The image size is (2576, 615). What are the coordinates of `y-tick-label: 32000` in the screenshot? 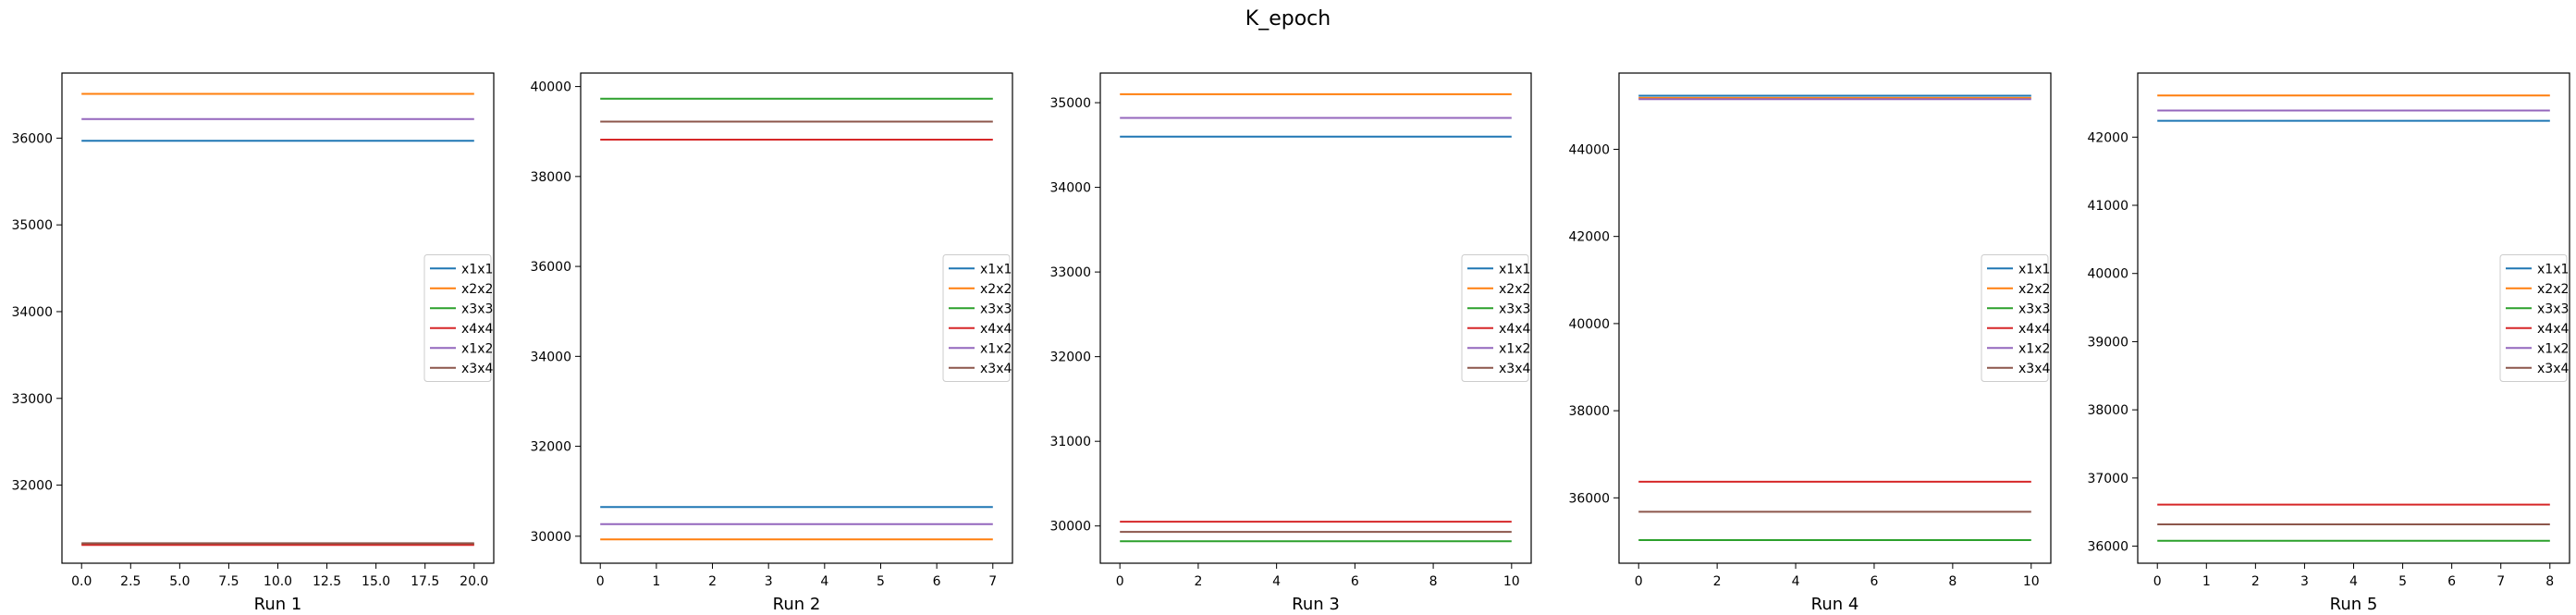 It's located at (32, 486).